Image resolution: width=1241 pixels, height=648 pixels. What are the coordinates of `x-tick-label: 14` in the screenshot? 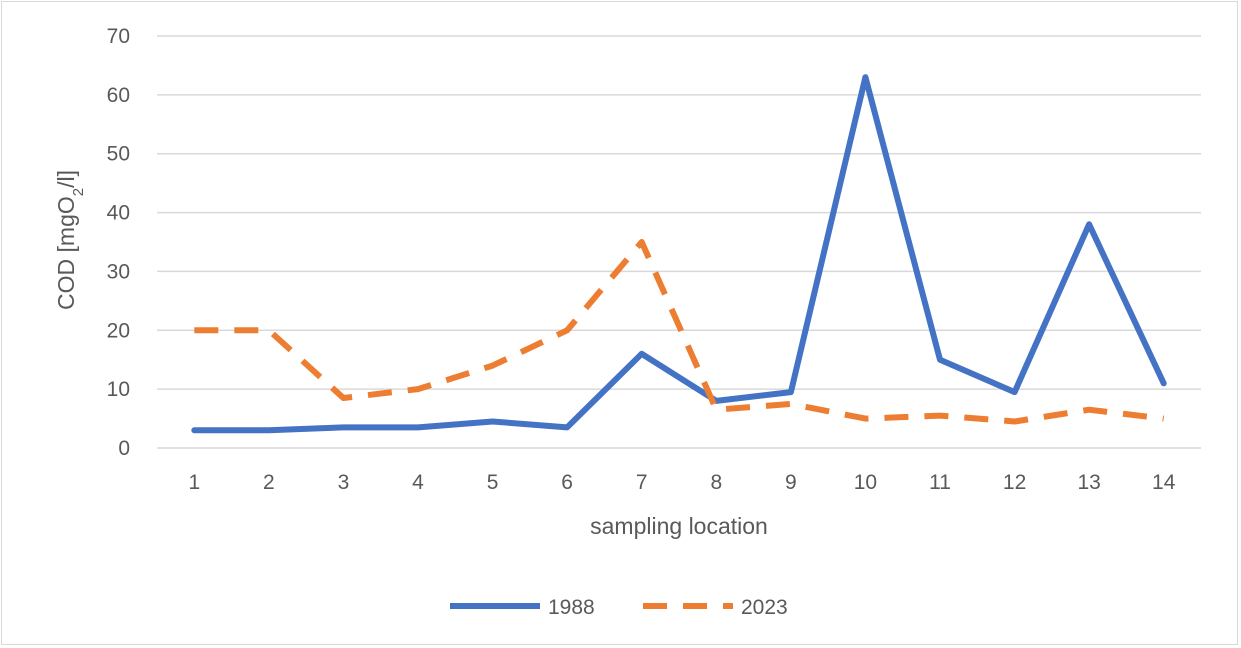 It's located at (1164, 482).